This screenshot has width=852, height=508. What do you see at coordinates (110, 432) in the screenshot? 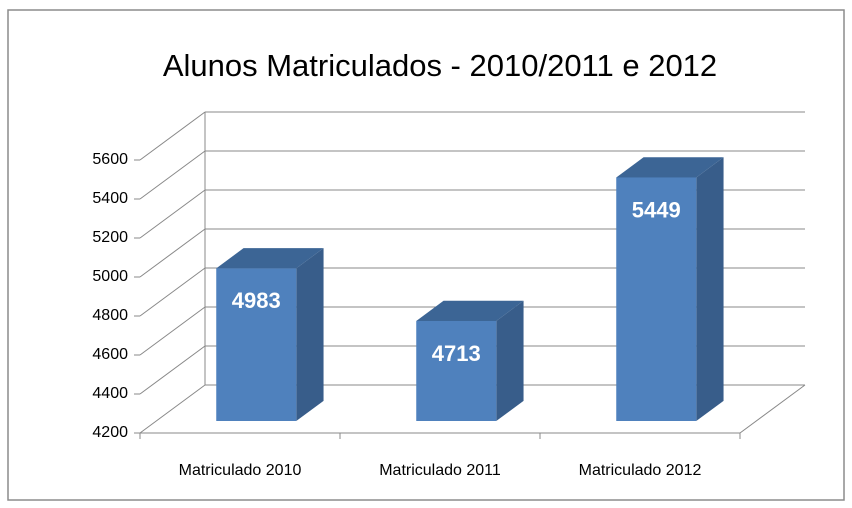
I see `y-tick-label: 4200` at bounding box center [110, 432].